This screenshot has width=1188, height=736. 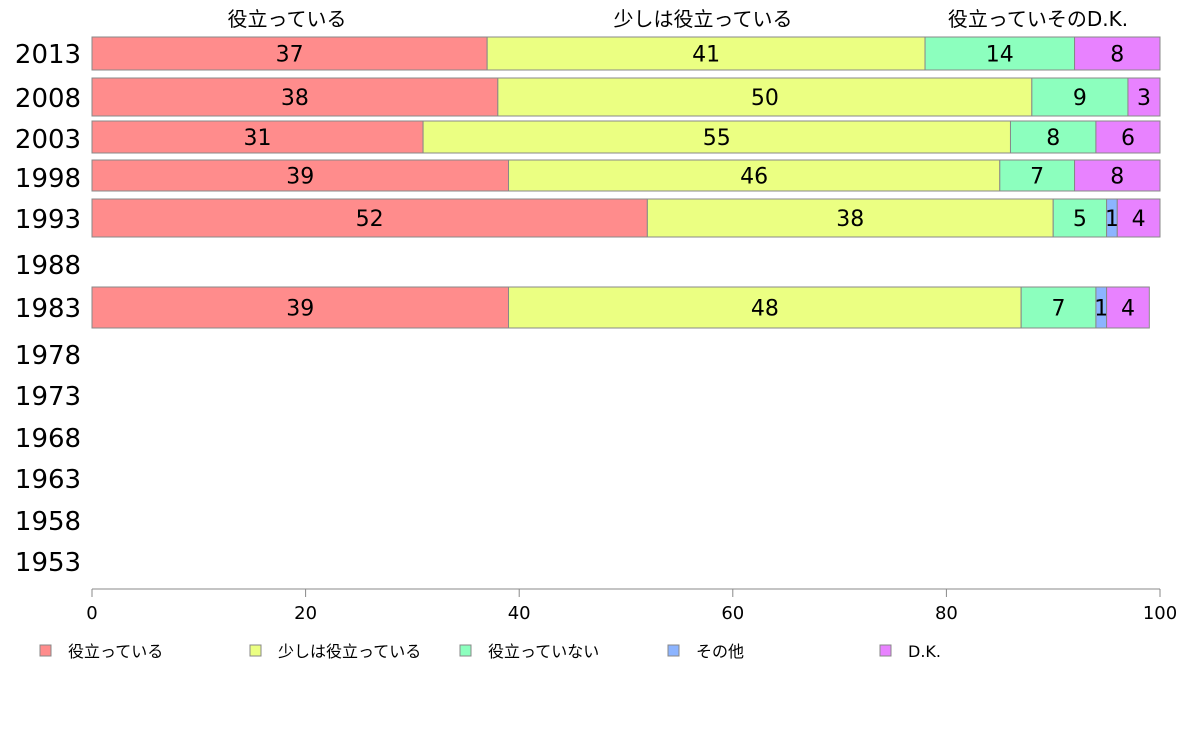 I want to click on value-label-2003-series-0: 31, so click(x=258, y=138).